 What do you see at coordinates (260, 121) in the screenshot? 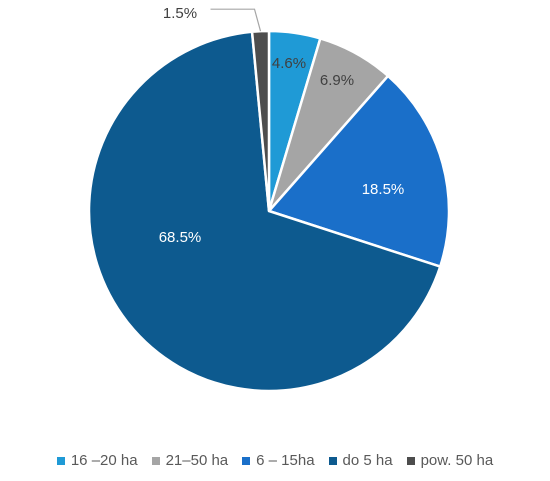
I see `pie-slice-pow-50-ha` at bounding box center [260, 121].